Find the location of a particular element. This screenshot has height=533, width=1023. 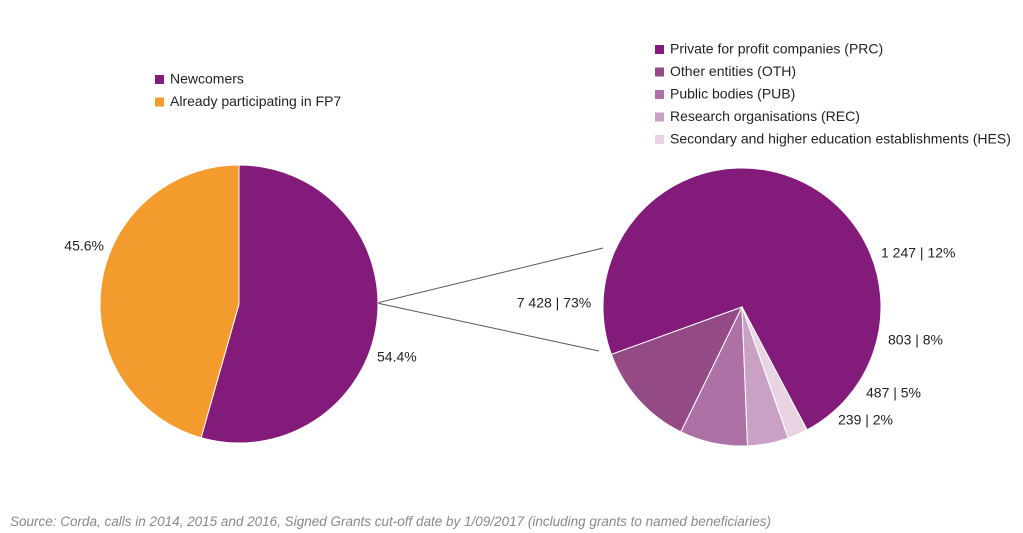

legend-label-research-organisations: Research organisations (REC) is located at coordinates (765, 116).